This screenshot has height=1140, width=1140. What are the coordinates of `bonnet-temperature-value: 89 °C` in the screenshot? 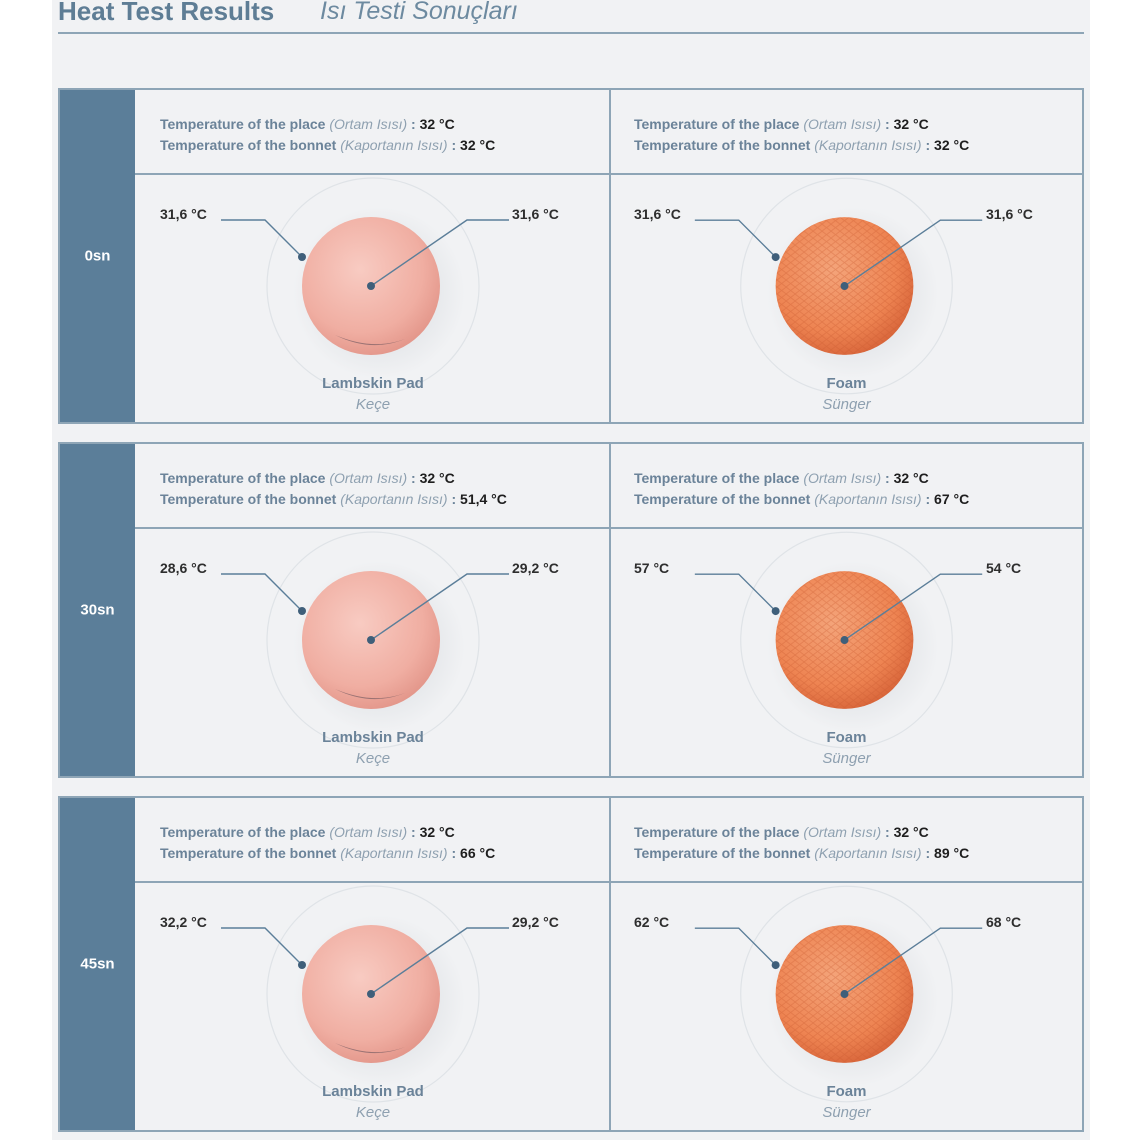 It's located at (952, 853).